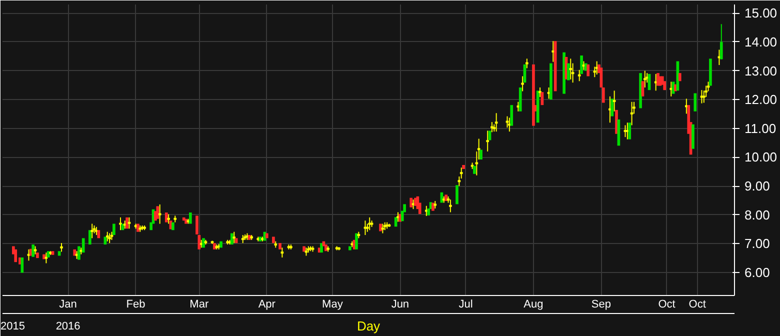  Describe the element at coordinates (465, 304) in the screenshot. I see `x-tick-label: Jul` at that location.